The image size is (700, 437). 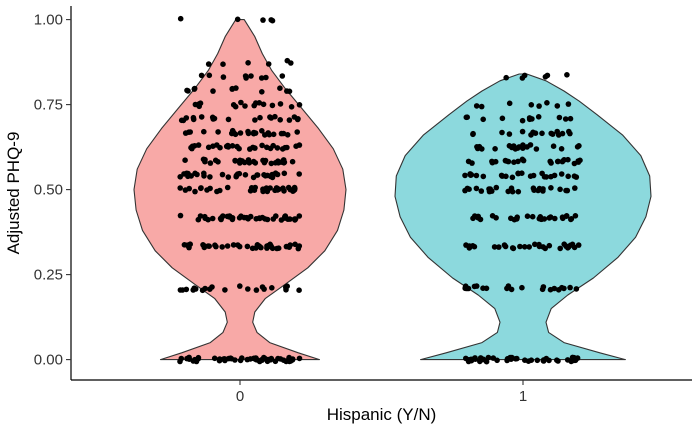 I want to click on y-tick-label: 0.75, so click(x=48, y=105).